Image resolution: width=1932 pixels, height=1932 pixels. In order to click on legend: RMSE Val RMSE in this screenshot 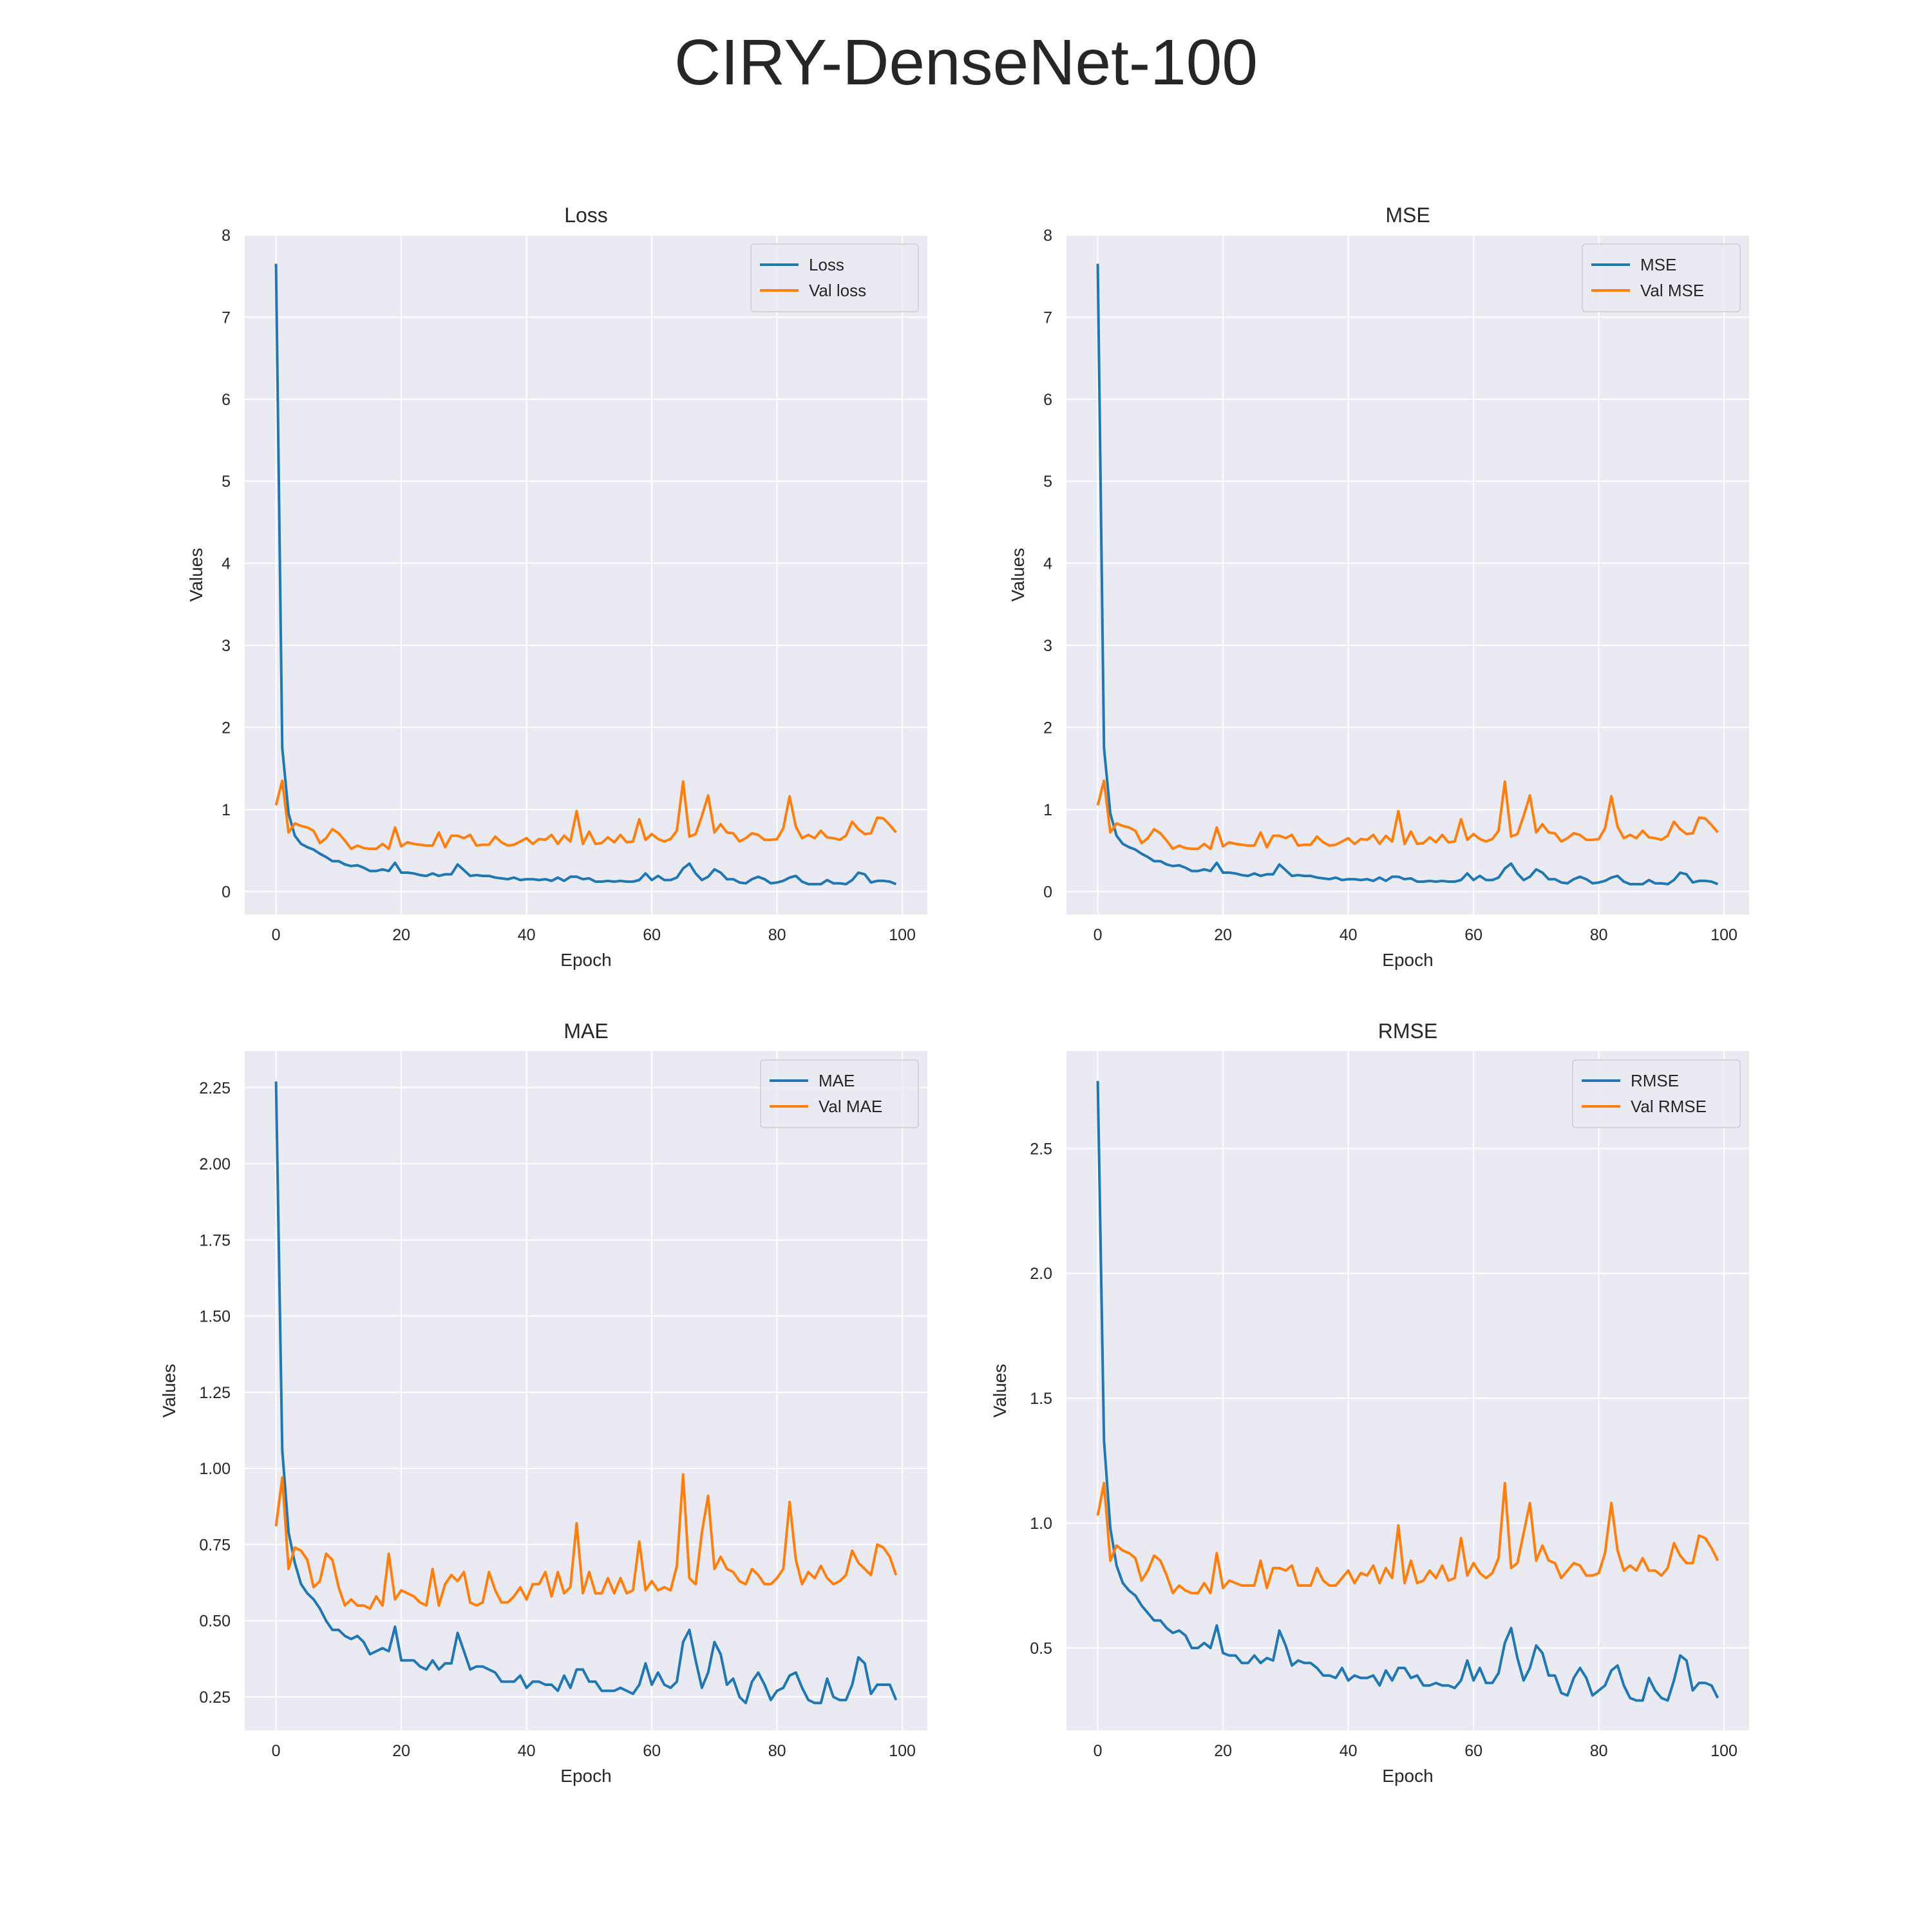, I will do `click(1657, 1093)`.